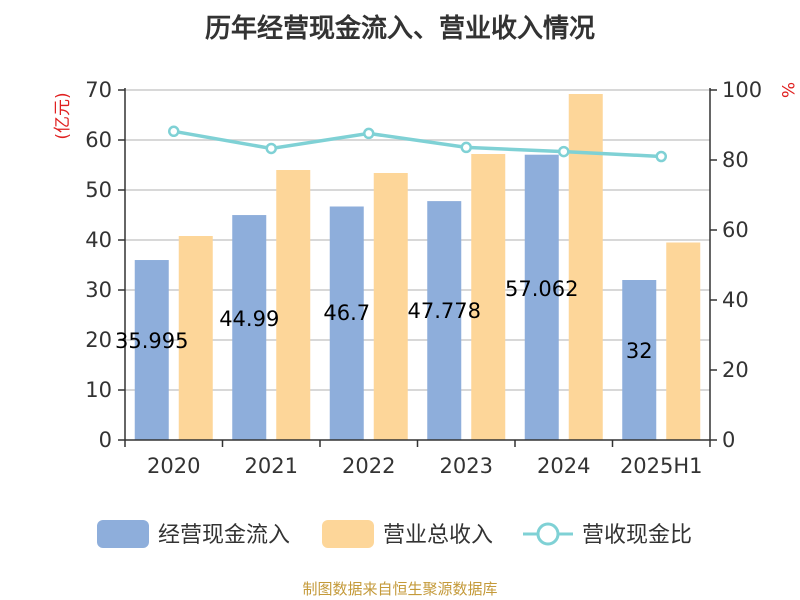 The height and width of the screenshot is (600, 800). What do you see at coordinates (174, 131) in the screenshot?
I see `ratio-point-2020` at bounding box center [174, 131].